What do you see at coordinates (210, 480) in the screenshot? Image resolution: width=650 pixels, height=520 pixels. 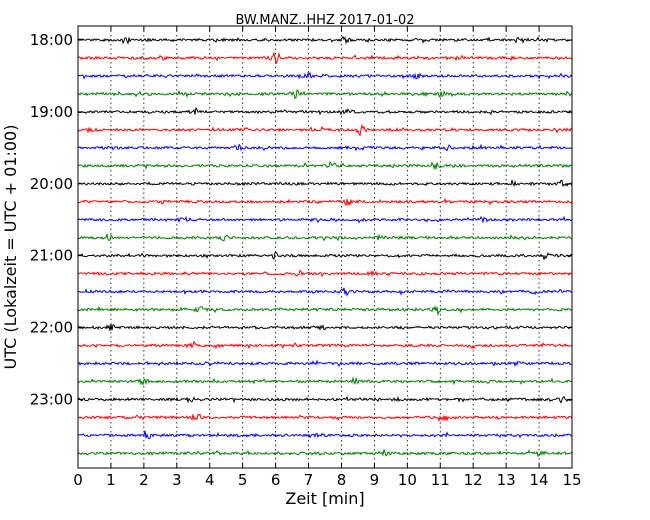 I see `x-tick-label: 4` at bounding box center [210, 480].